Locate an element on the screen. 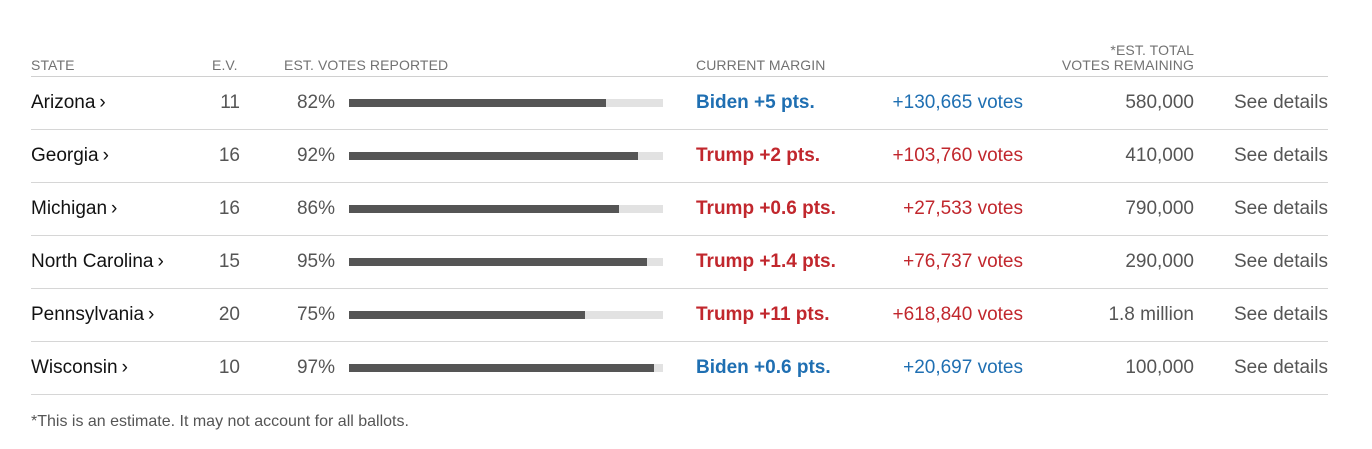  header-votes-reported: EST. VOTES REPORTED is located at coordinates (366, 65).